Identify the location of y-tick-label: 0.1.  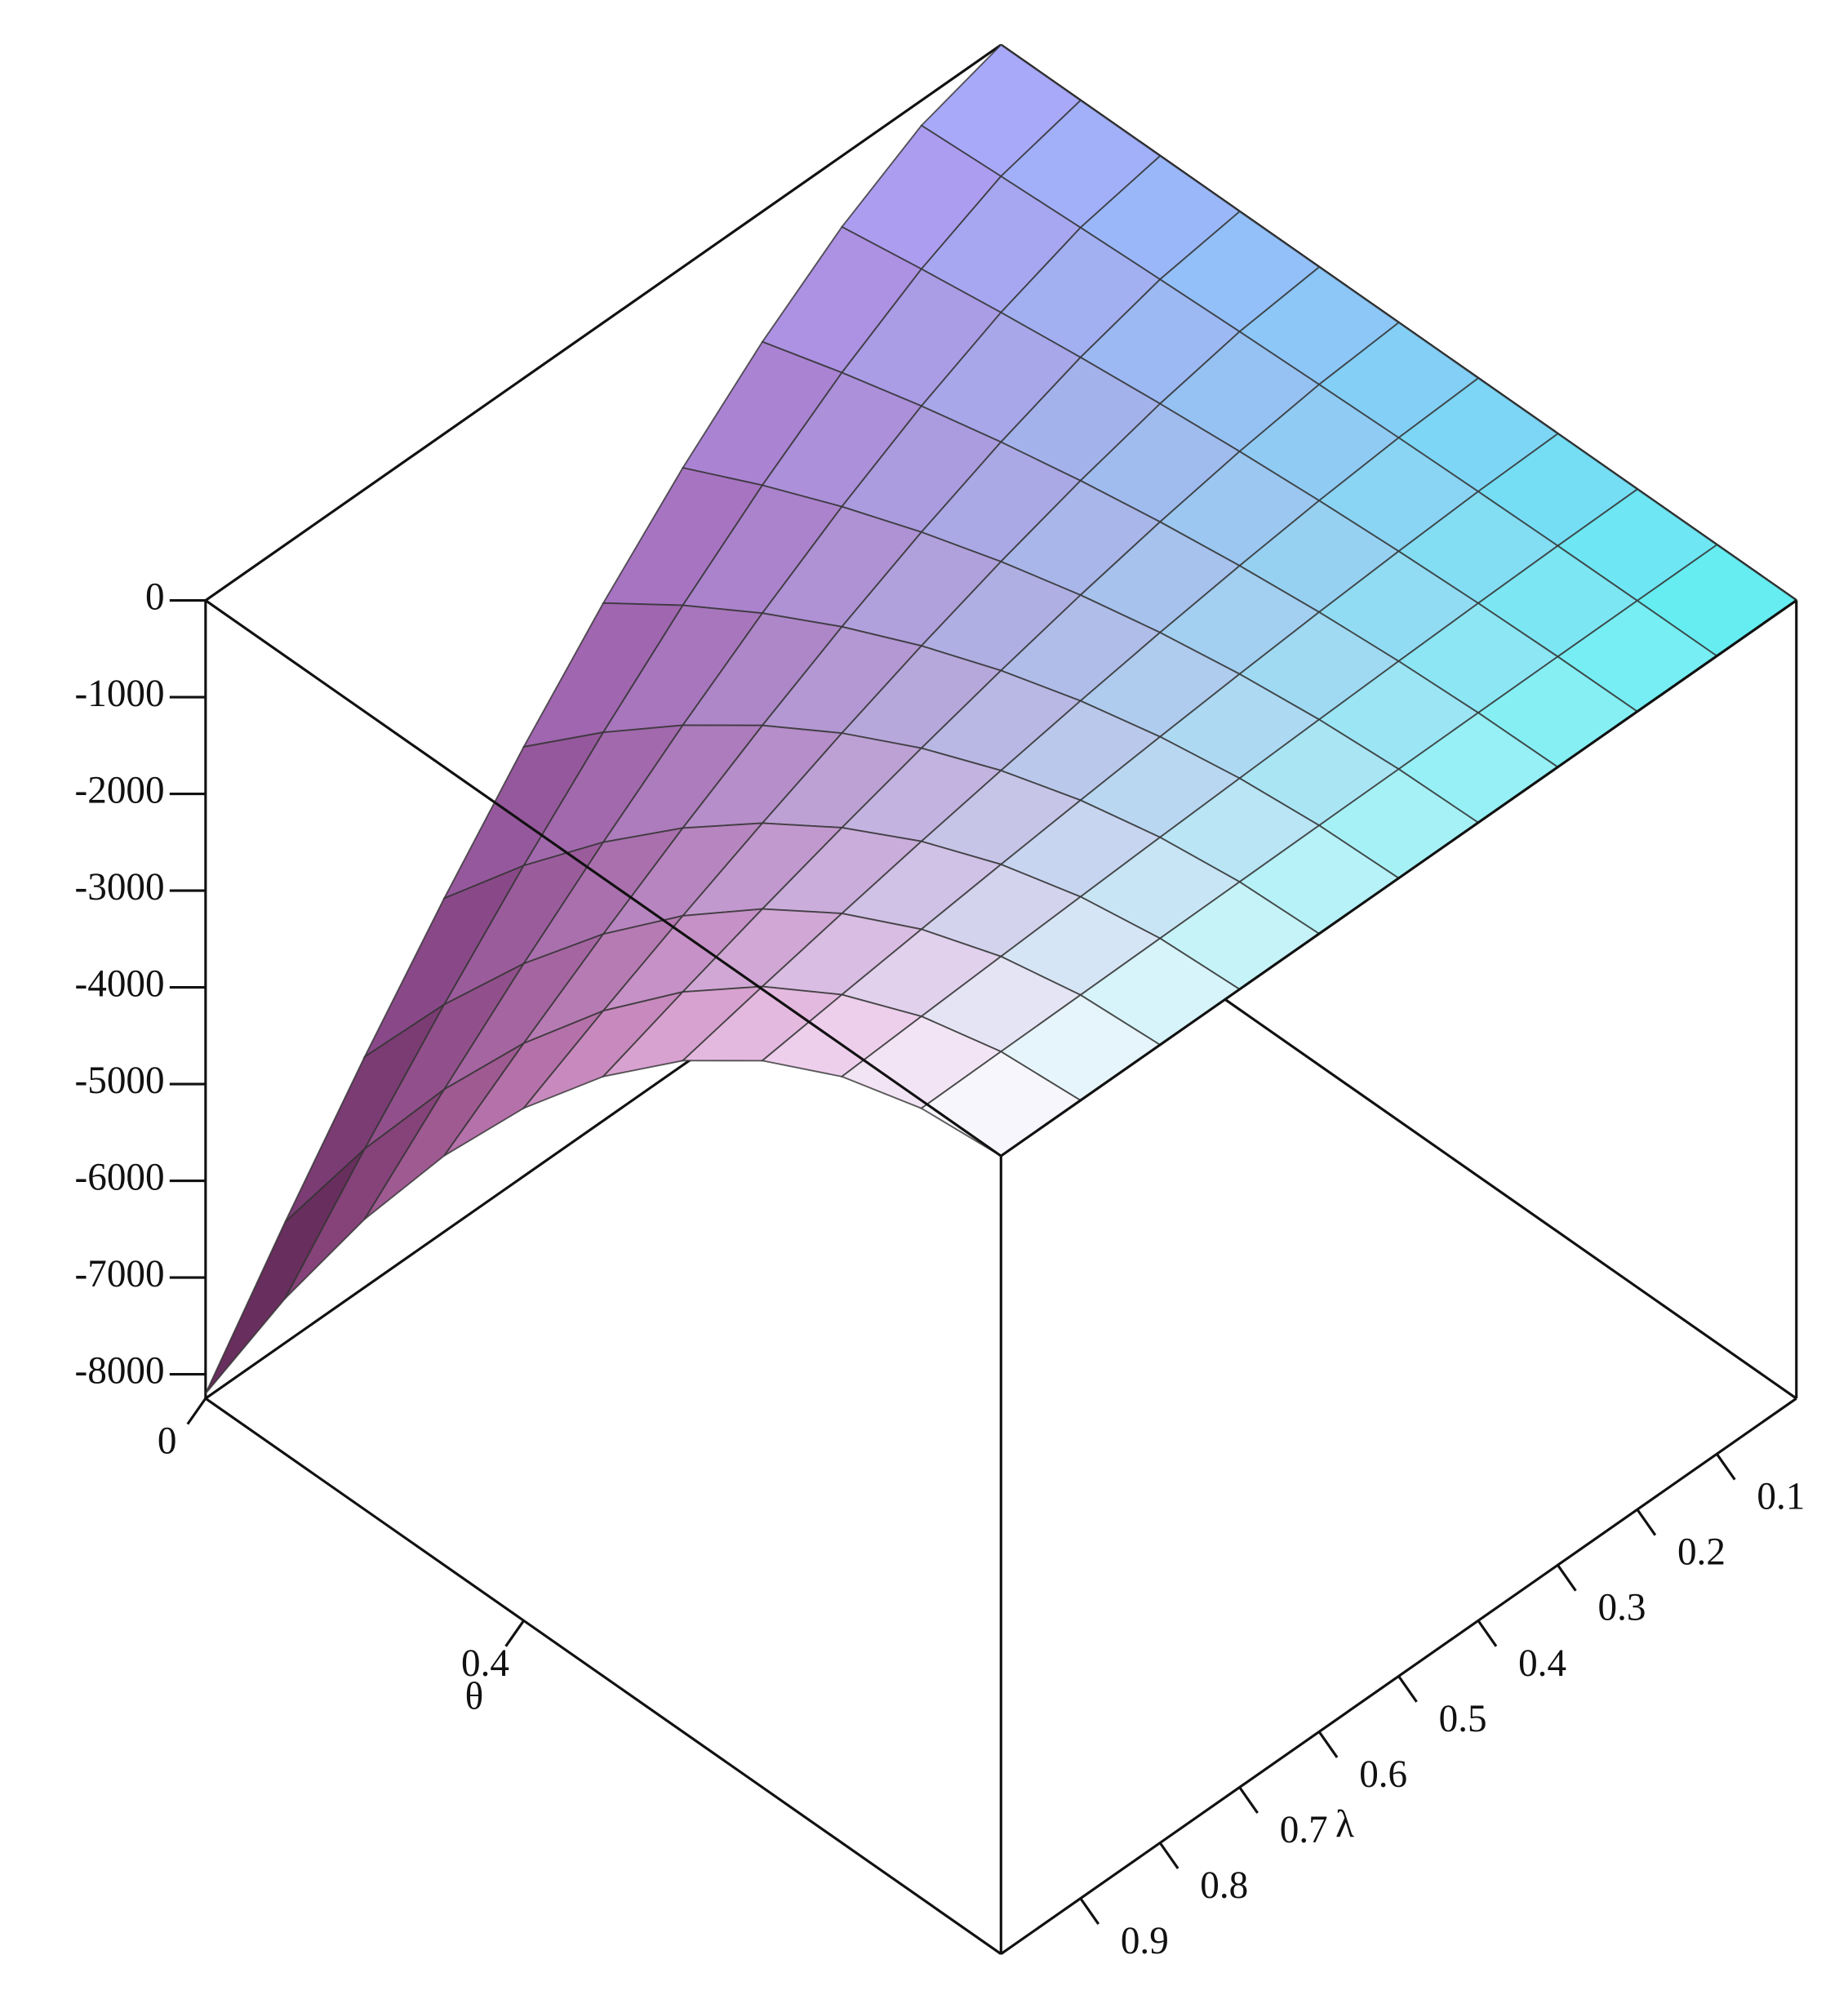
(1781, 1497).